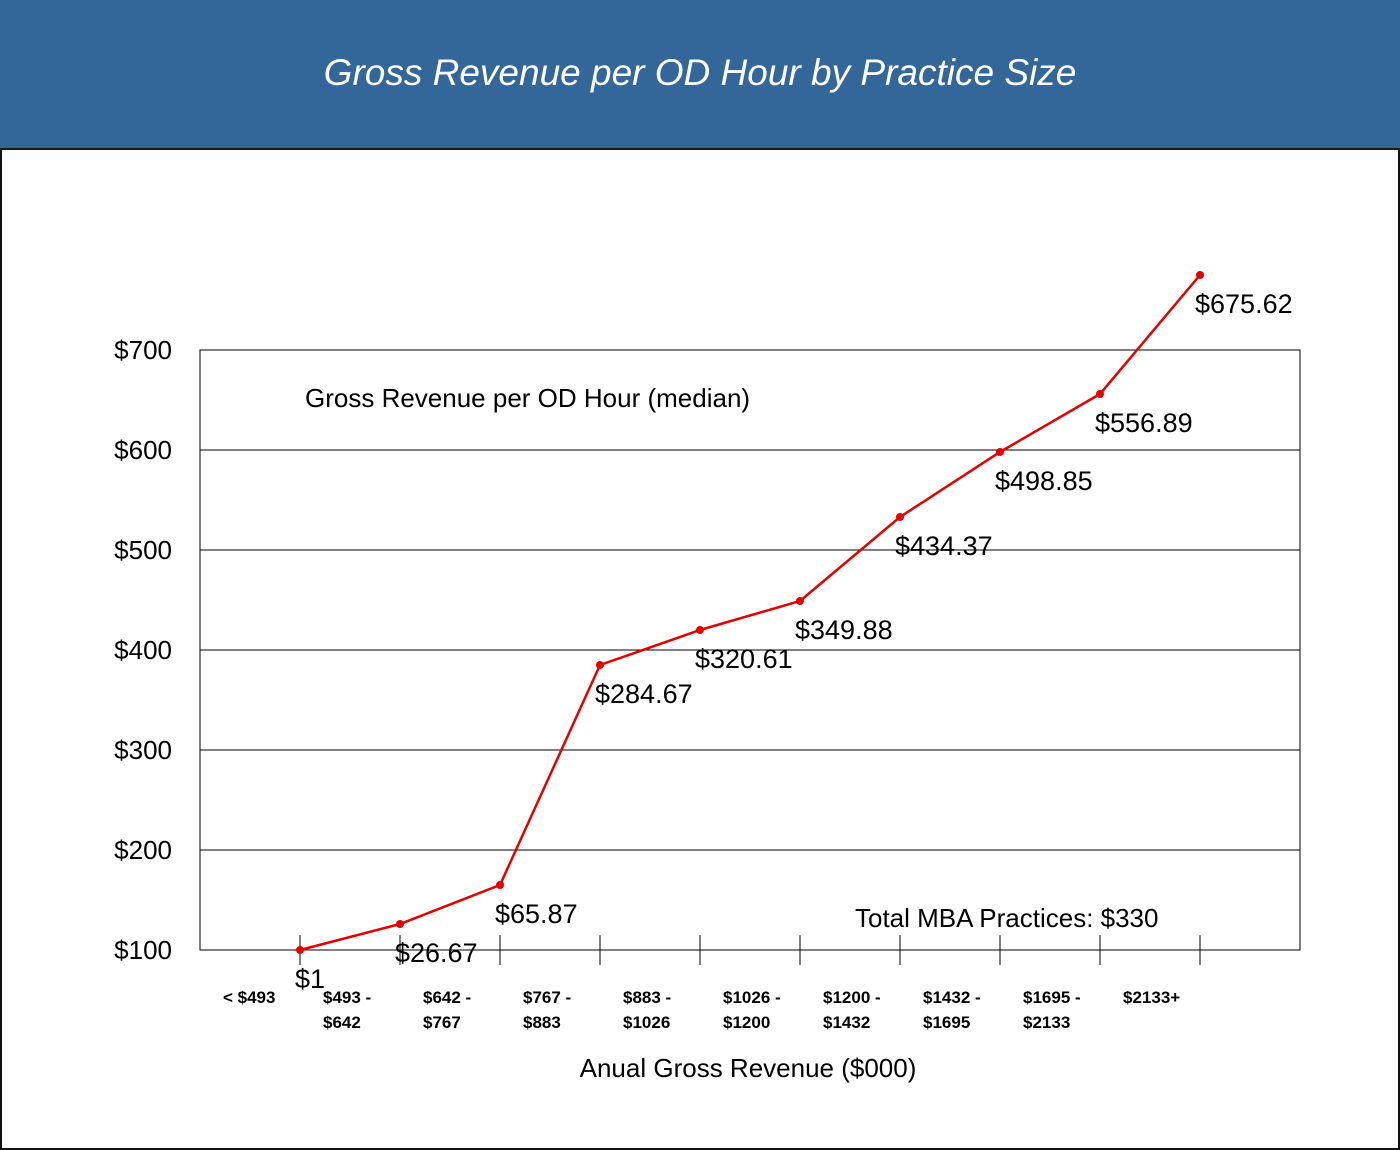  What do you see at coordinates (946, 1022) in the screenshot?
I see `x-tick-label: $1695` at bounding box center [946, 1022].